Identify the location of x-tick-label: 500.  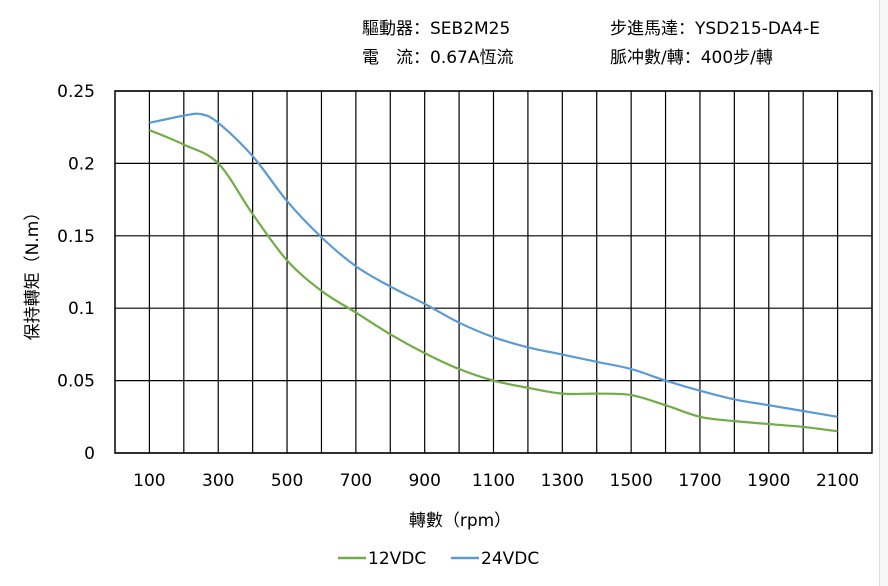
(287, 481).